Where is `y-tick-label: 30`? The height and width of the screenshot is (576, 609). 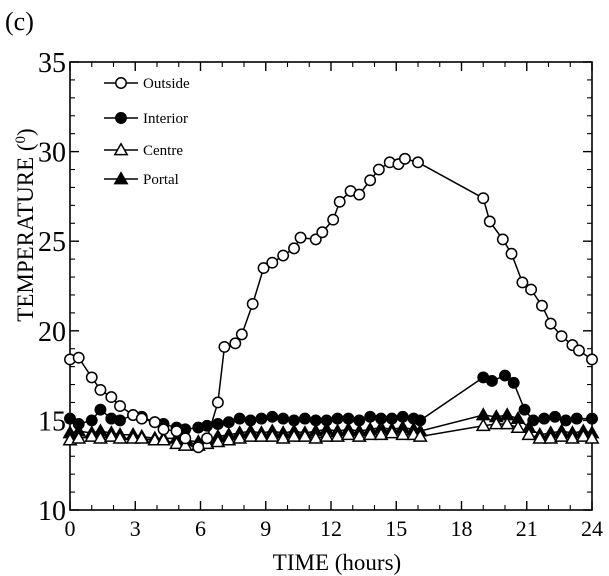
y-tick-label: 30 is located at coordinates (52, 153).